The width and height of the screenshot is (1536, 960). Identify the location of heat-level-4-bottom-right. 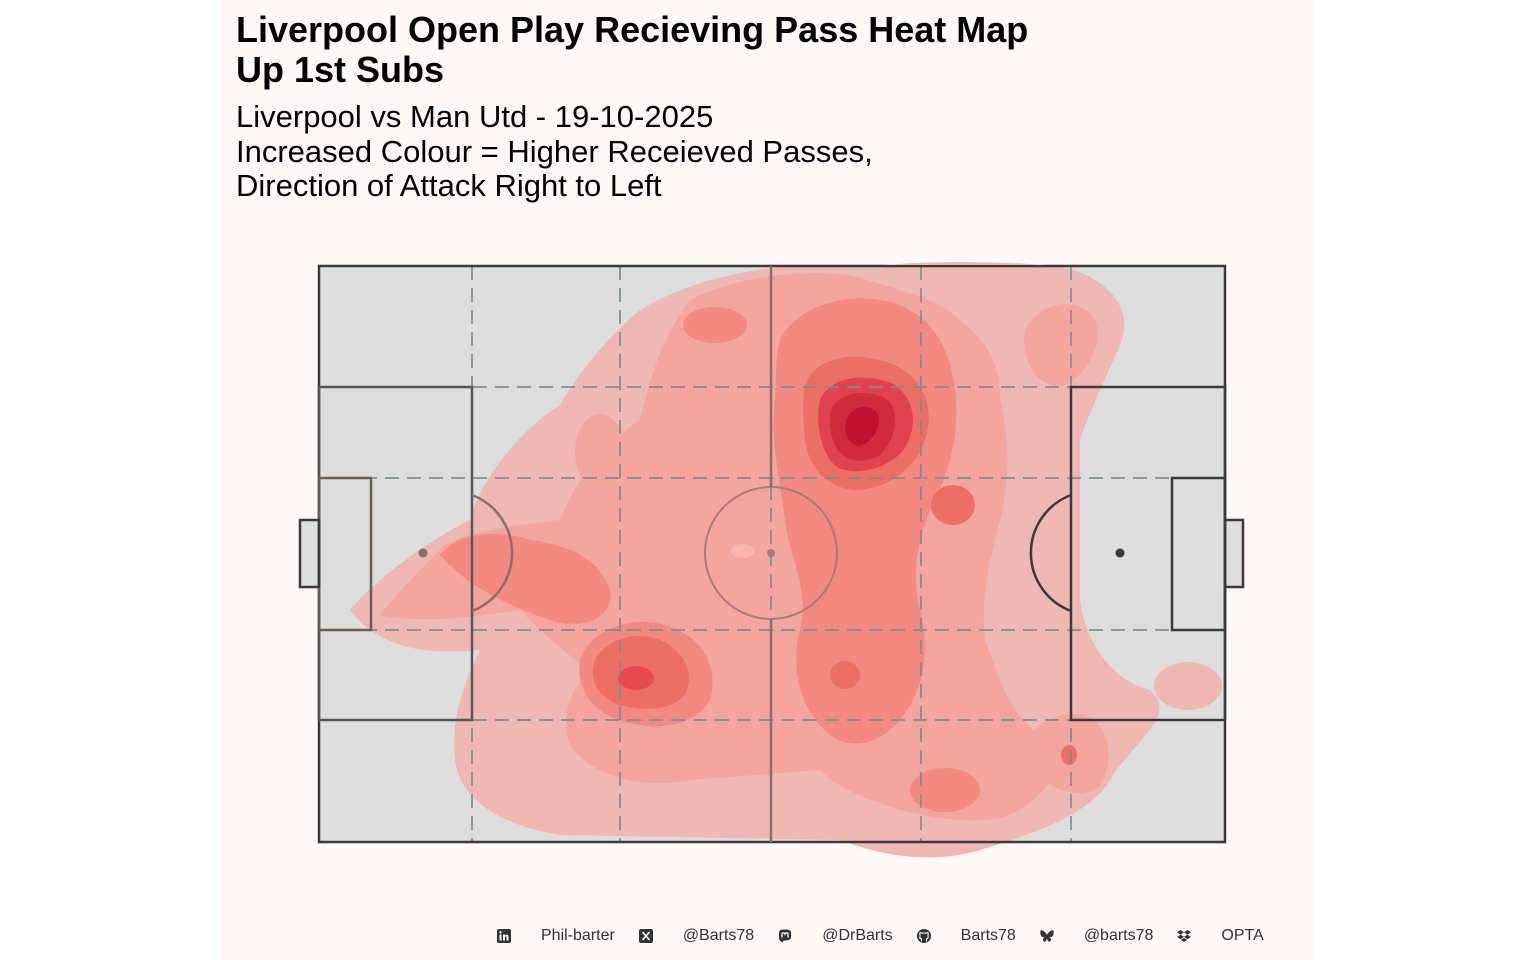
(1069, 755).